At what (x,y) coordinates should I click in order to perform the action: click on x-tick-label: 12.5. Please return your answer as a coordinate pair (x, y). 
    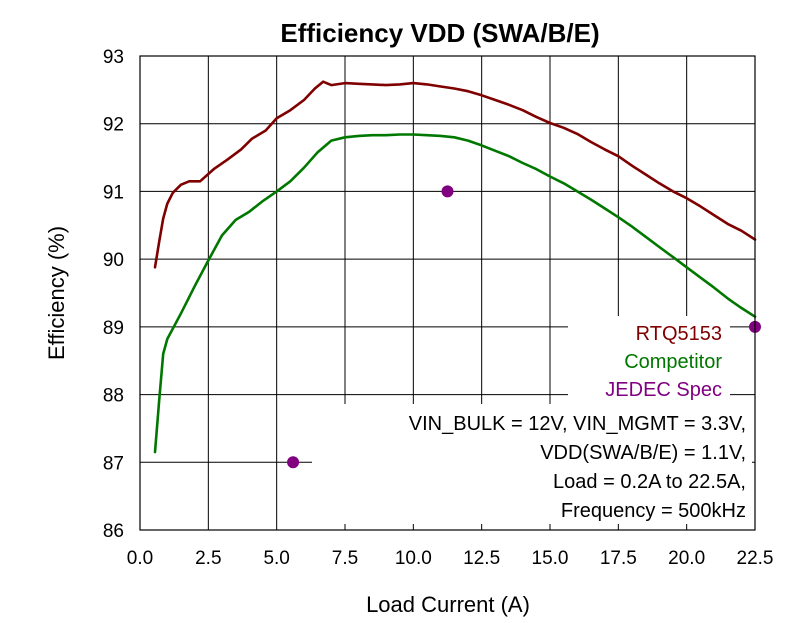
    Looking at the image, I should click on (481, 558).